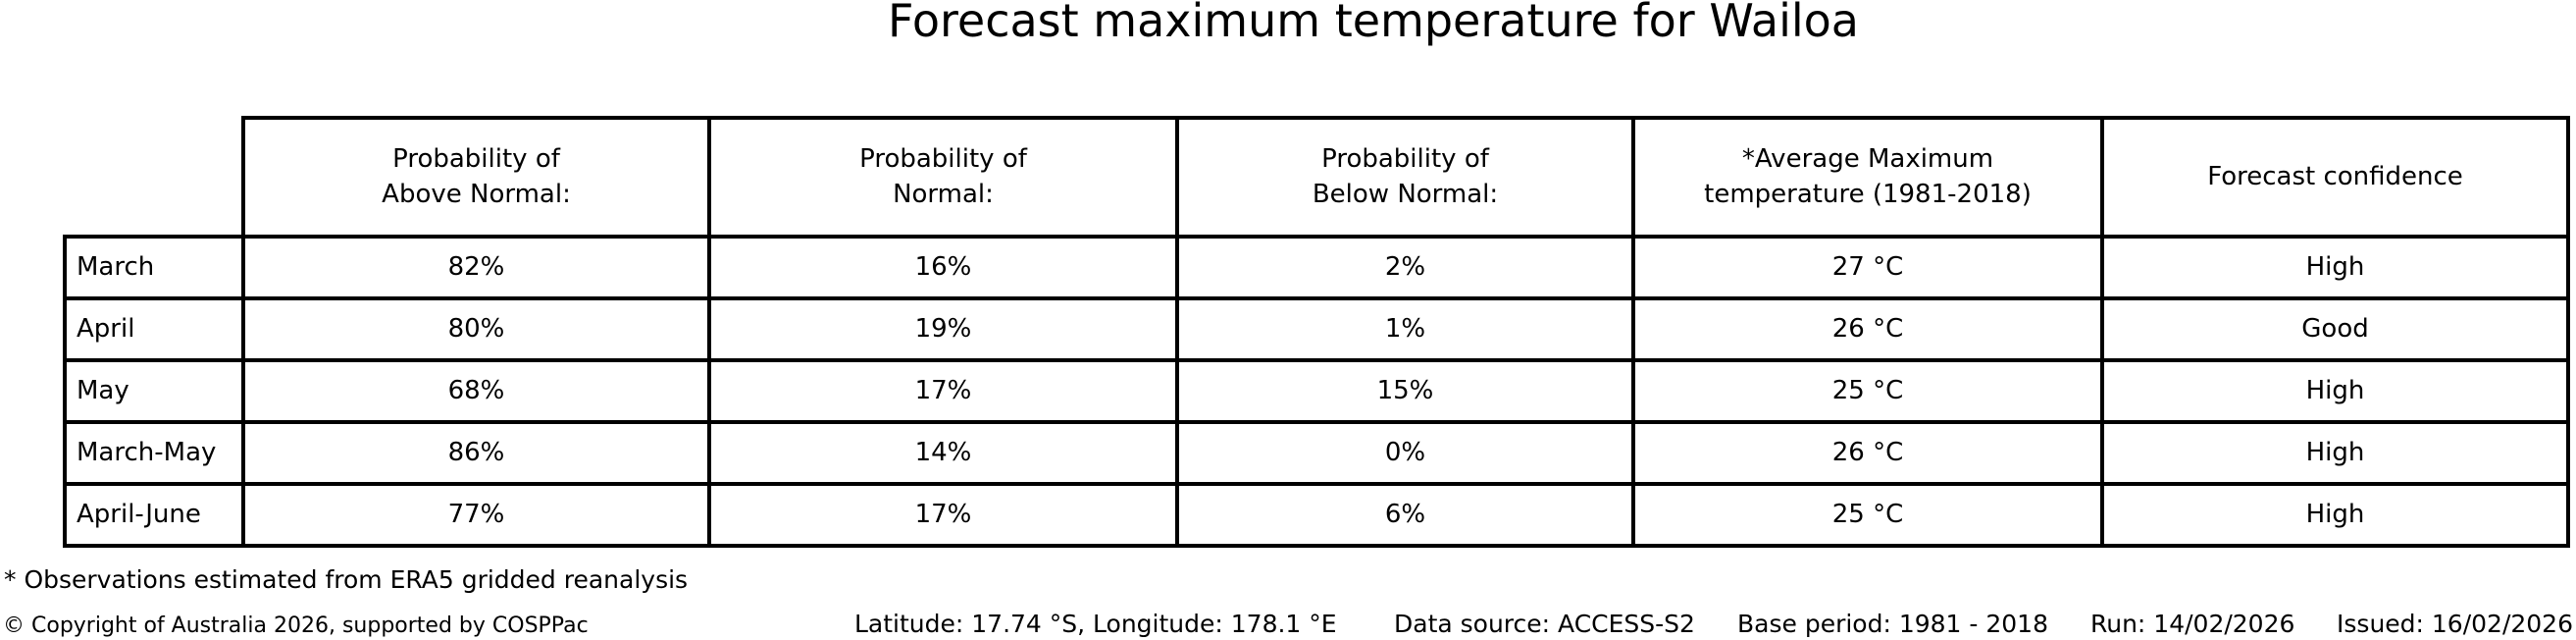 This screenshot has width=2576, height=640. I want to click on col-header-normal: Probability of Normal:, so click(943, 177).